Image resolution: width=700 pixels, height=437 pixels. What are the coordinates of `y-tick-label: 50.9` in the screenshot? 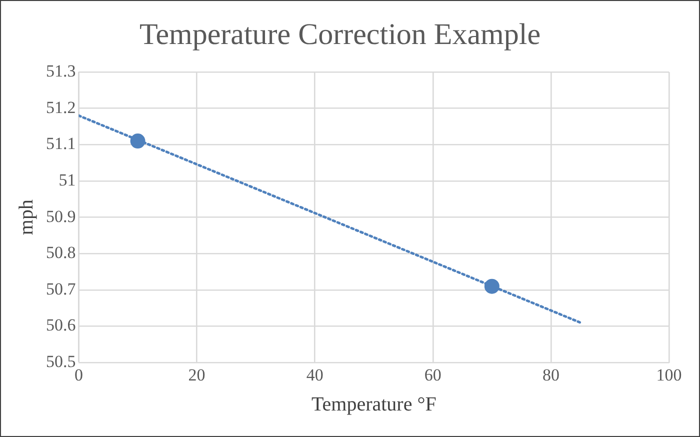 It's located at (61, 216).